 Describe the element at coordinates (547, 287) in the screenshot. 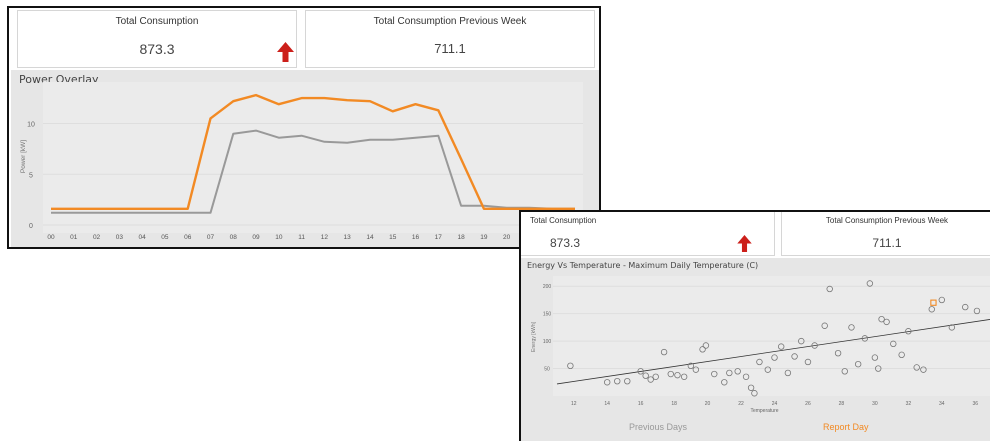

I see `y-tick-label: 200` at that location.